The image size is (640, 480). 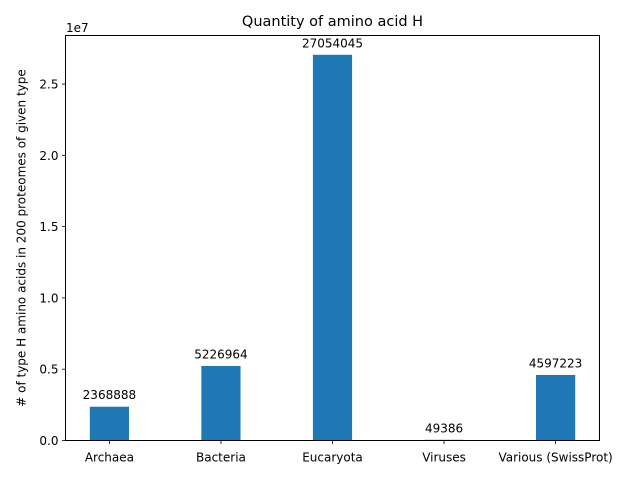 I want to click on y-tick-label-0: 0.0, so click(x=48, y=441).